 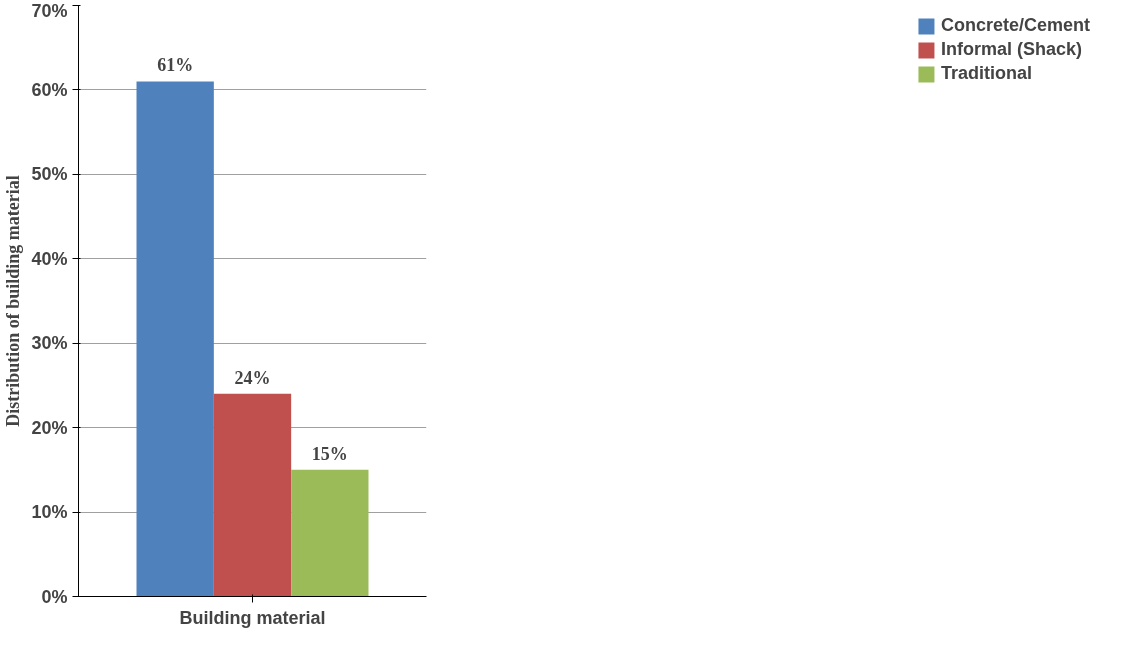 What do you see at coordinates (54, 596) in the screenshot?
I see `y-tick-label: 0%` at bounding box center [54, 596].